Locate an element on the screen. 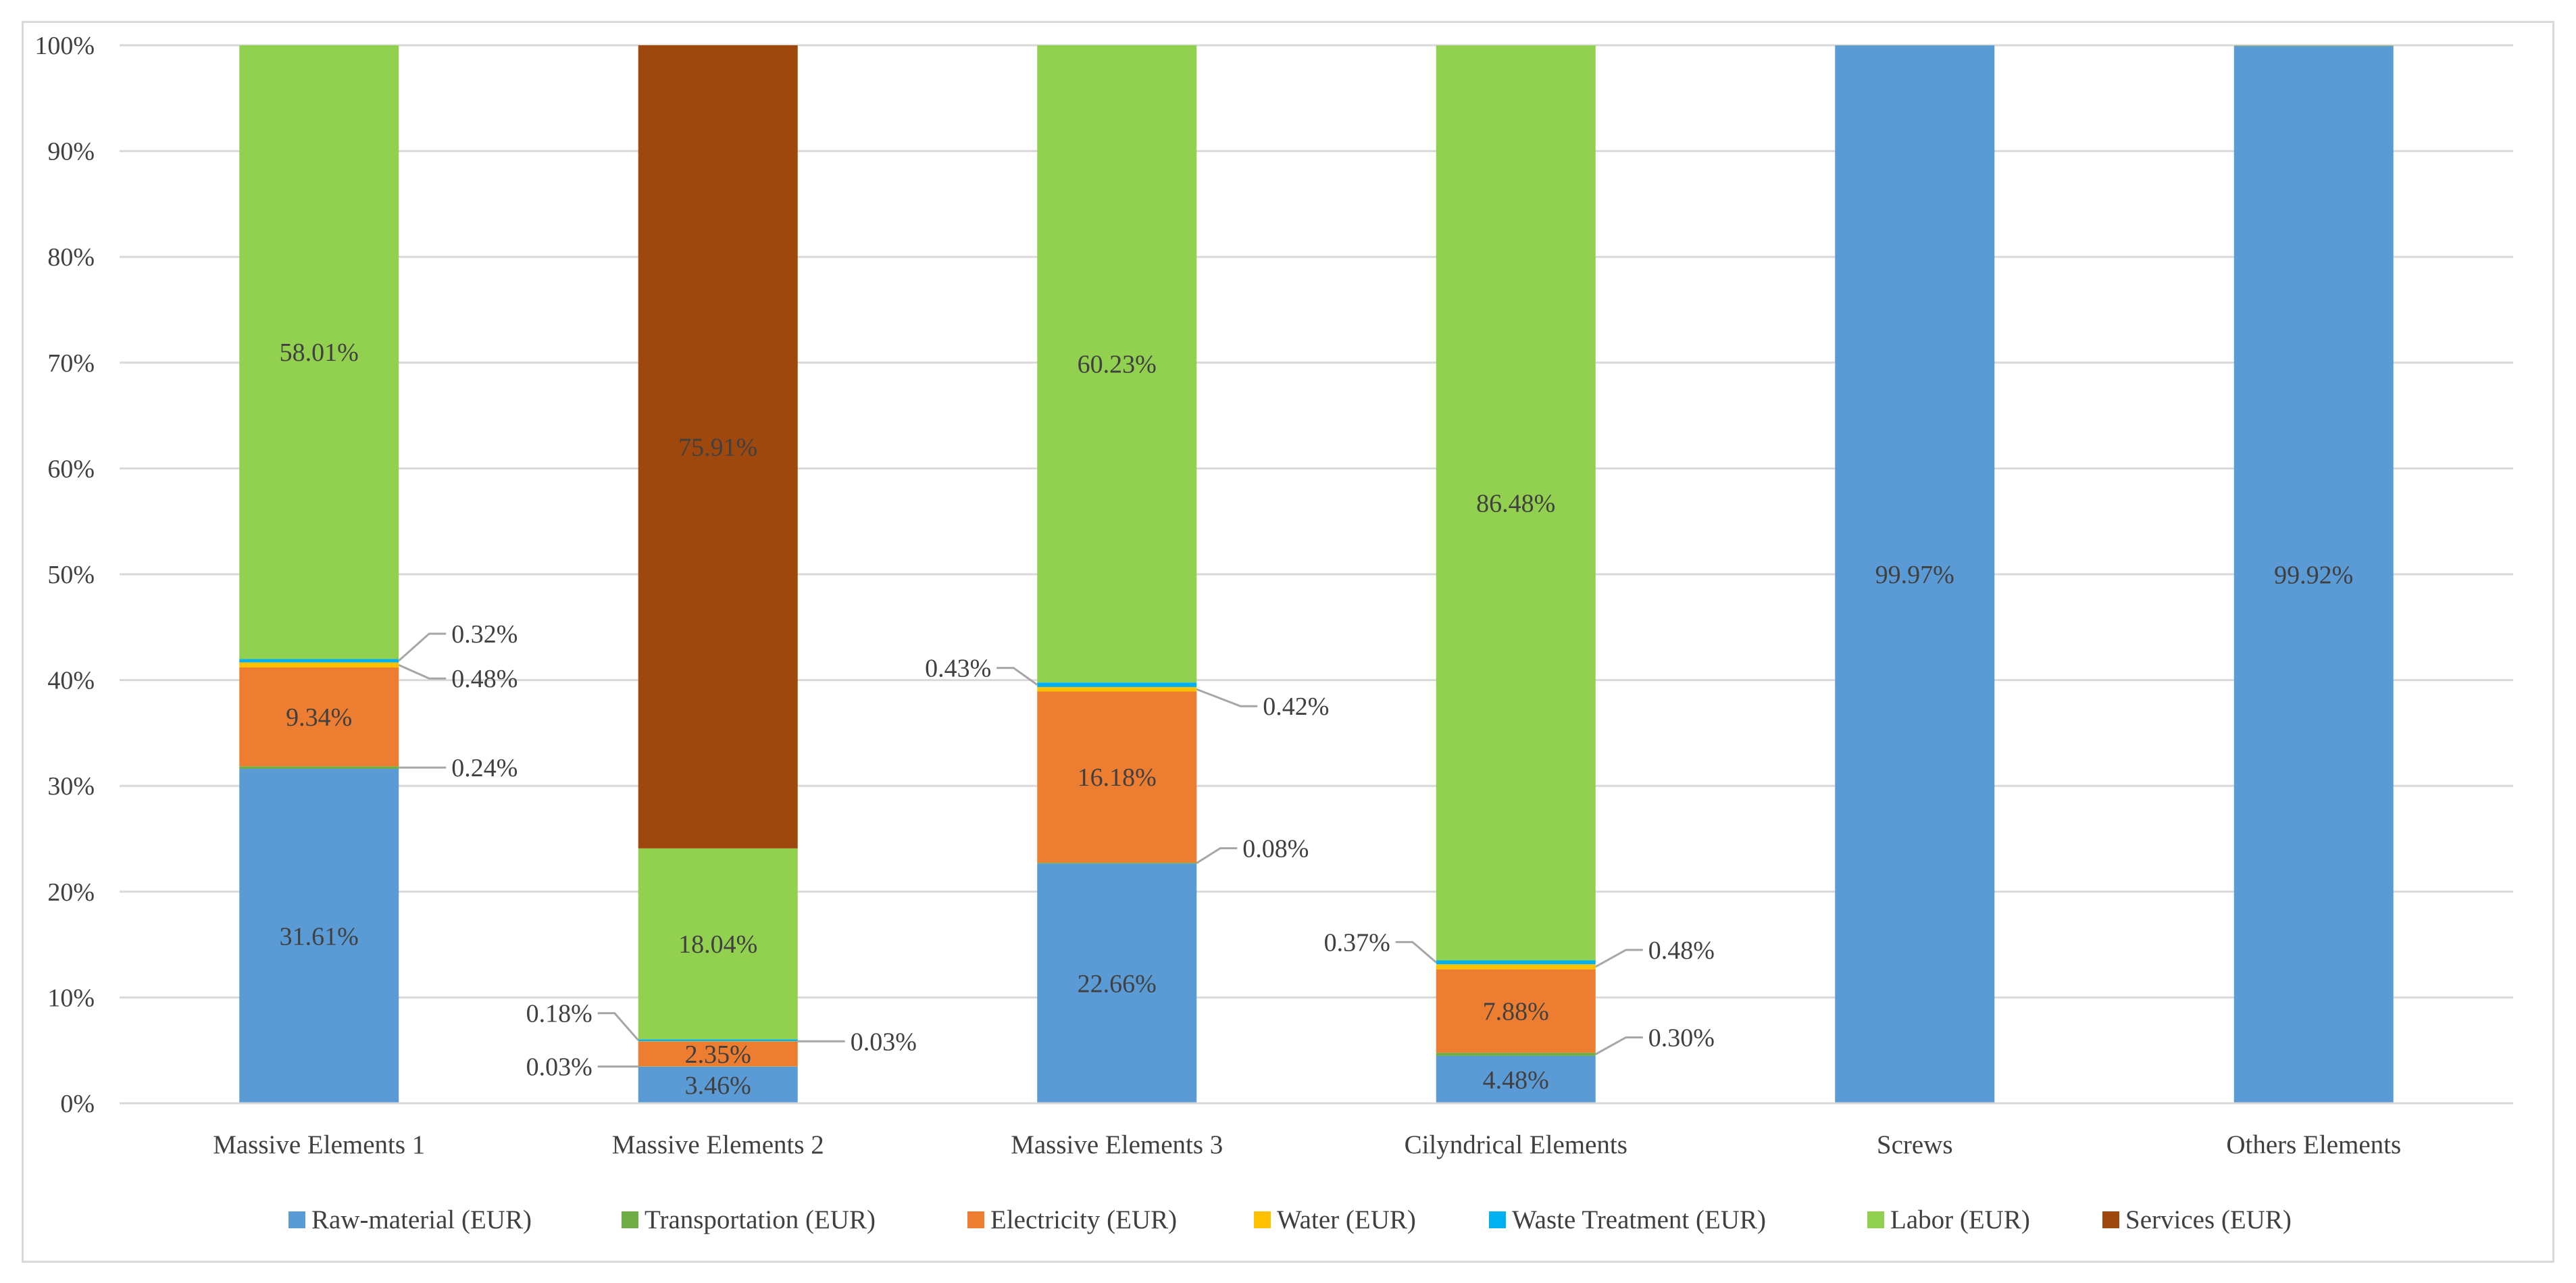  data-label: 0.30% is located at coordinates (1681, 1038).